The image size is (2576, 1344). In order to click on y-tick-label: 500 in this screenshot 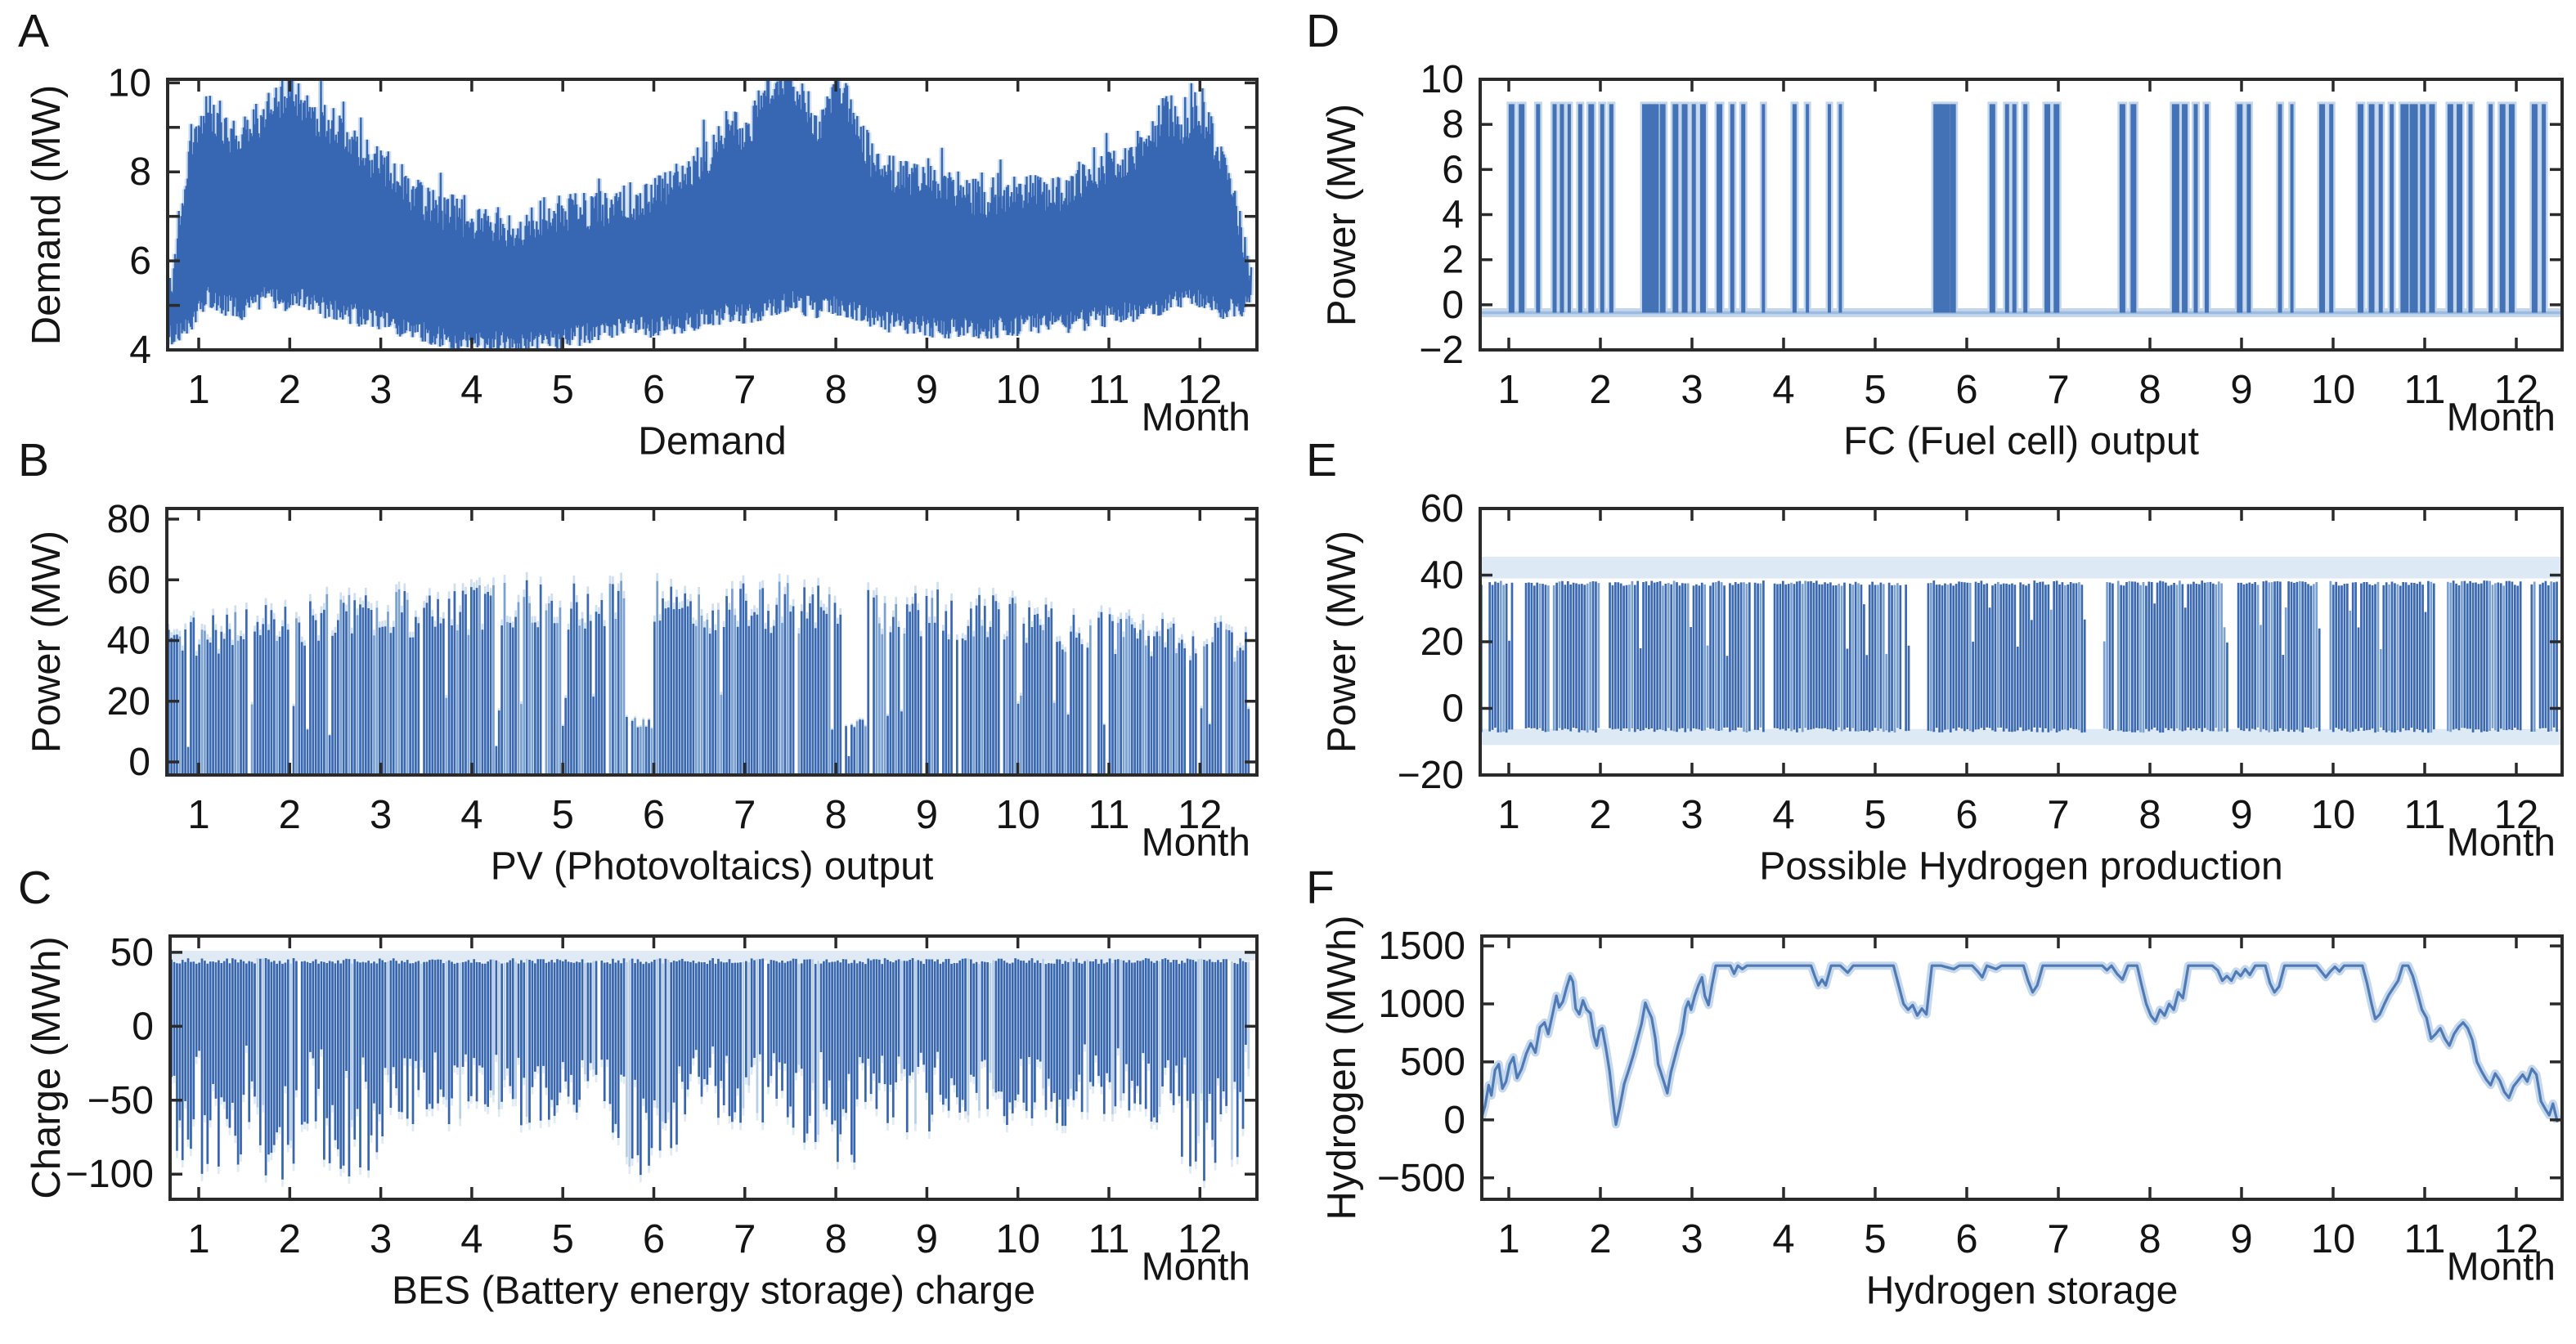, I will do `click(1433, 1062)`.